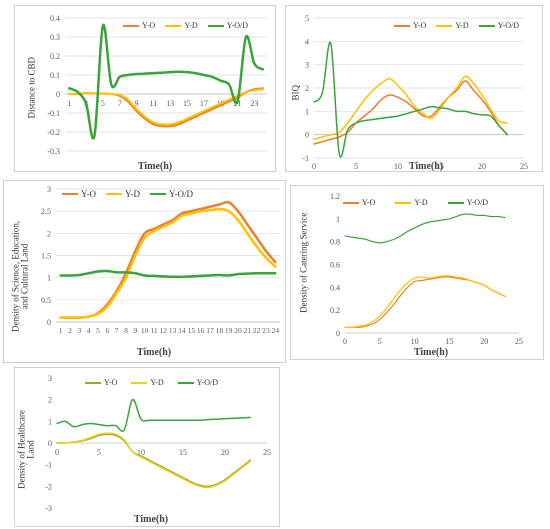 This screenshot has height=529, width=550. What do you see at coordinates (153, 330) in the screenshot?
I see `x-tick-label: 11` at bounding box center [153, 330].